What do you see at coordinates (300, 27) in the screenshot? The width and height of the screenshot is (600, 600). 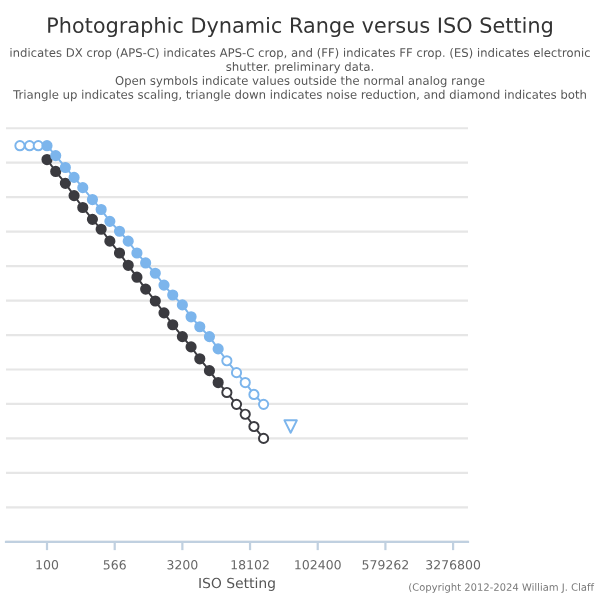 I see `chart-title: Photographic Dynamic Range versus ISO Setting` at bounding box center [300, 27].